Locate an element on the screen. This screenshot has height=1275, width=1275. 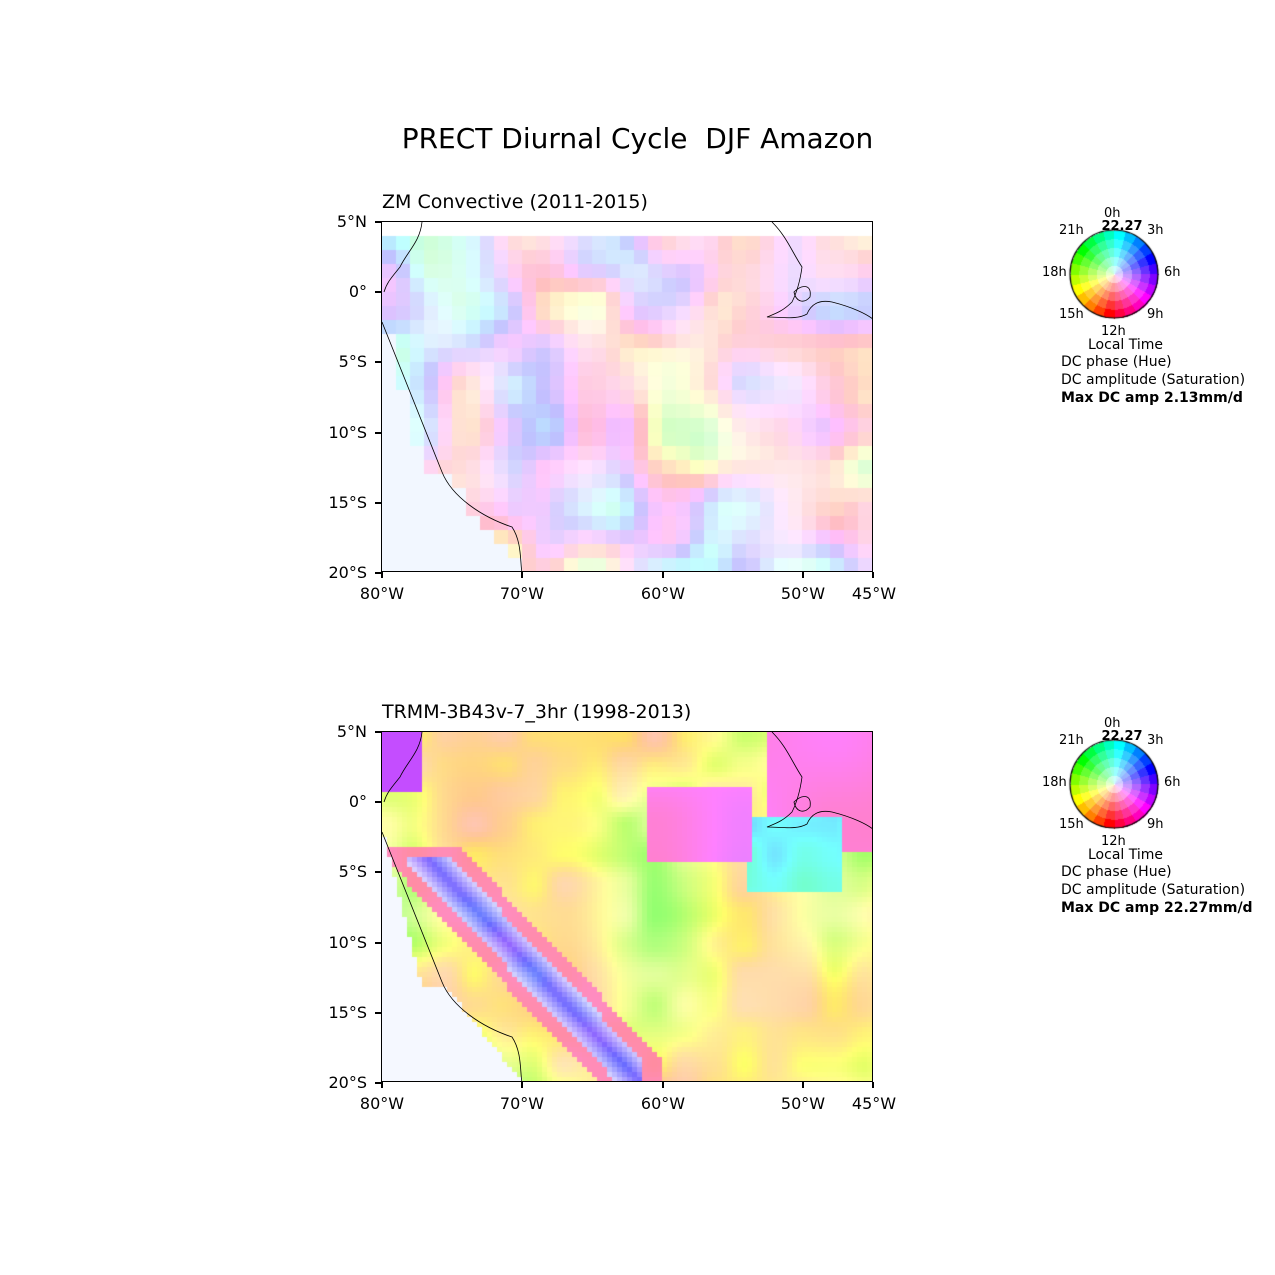
panel-2-title: TRMM-3B43v-7_3hr (1998-2013) is located at coordinates (537, 712).